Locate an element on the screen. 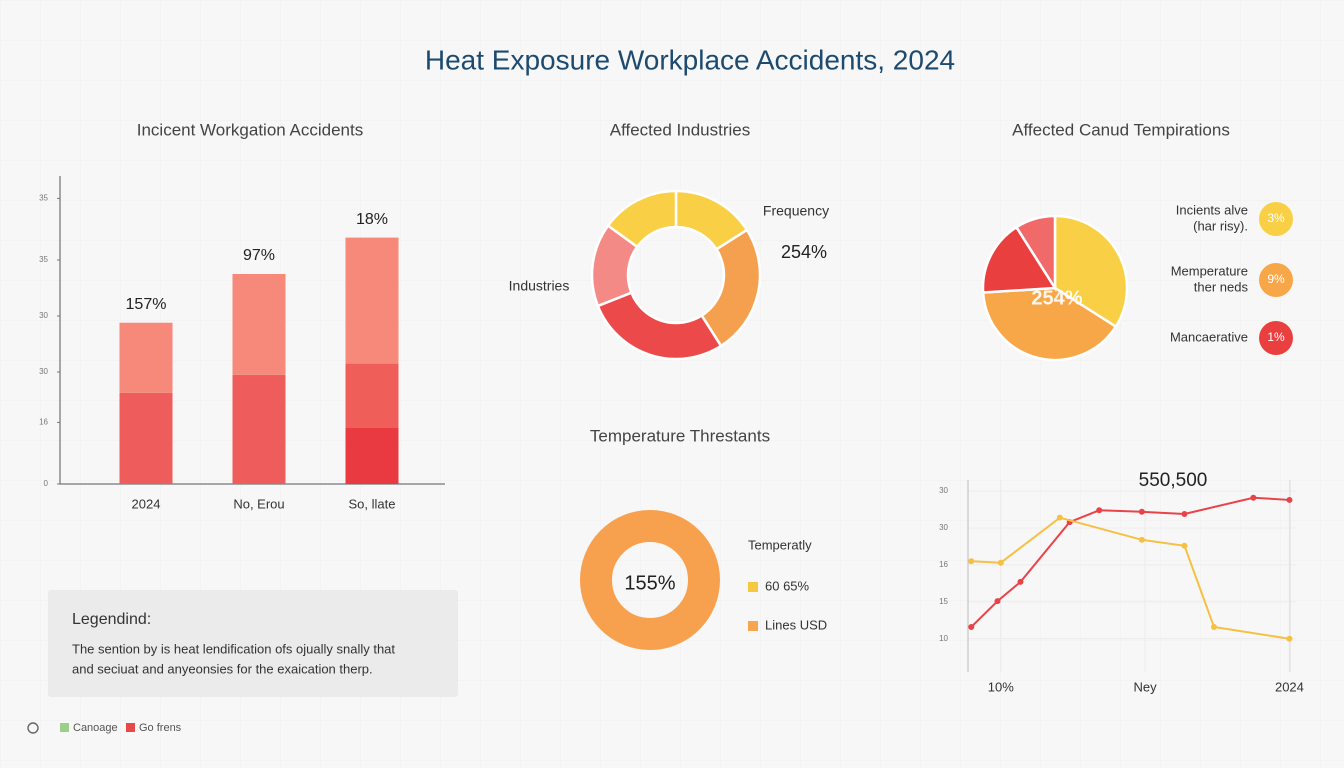 Image resolution: width=1344 pixels, height=768 pixels. legend-label: Lines USD is located at coordinates (796, 624).